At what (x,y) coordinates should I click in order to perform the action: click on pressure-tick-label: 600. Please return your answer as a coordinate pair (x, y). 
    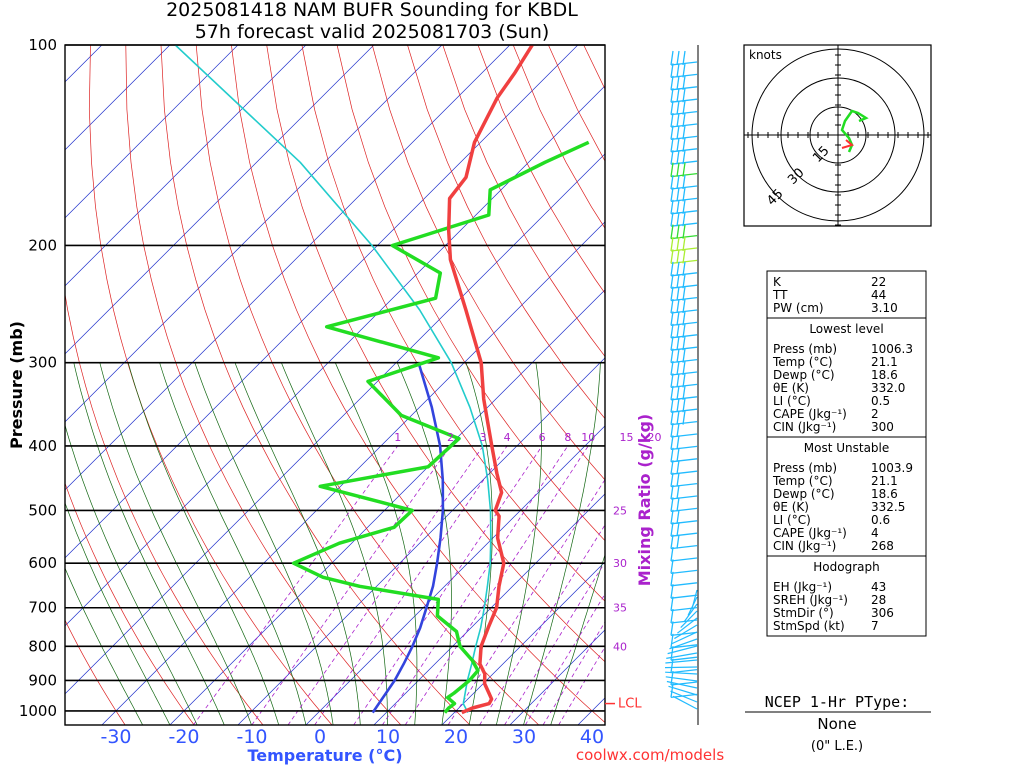
    Looking at the image, I should click on (42, 563).